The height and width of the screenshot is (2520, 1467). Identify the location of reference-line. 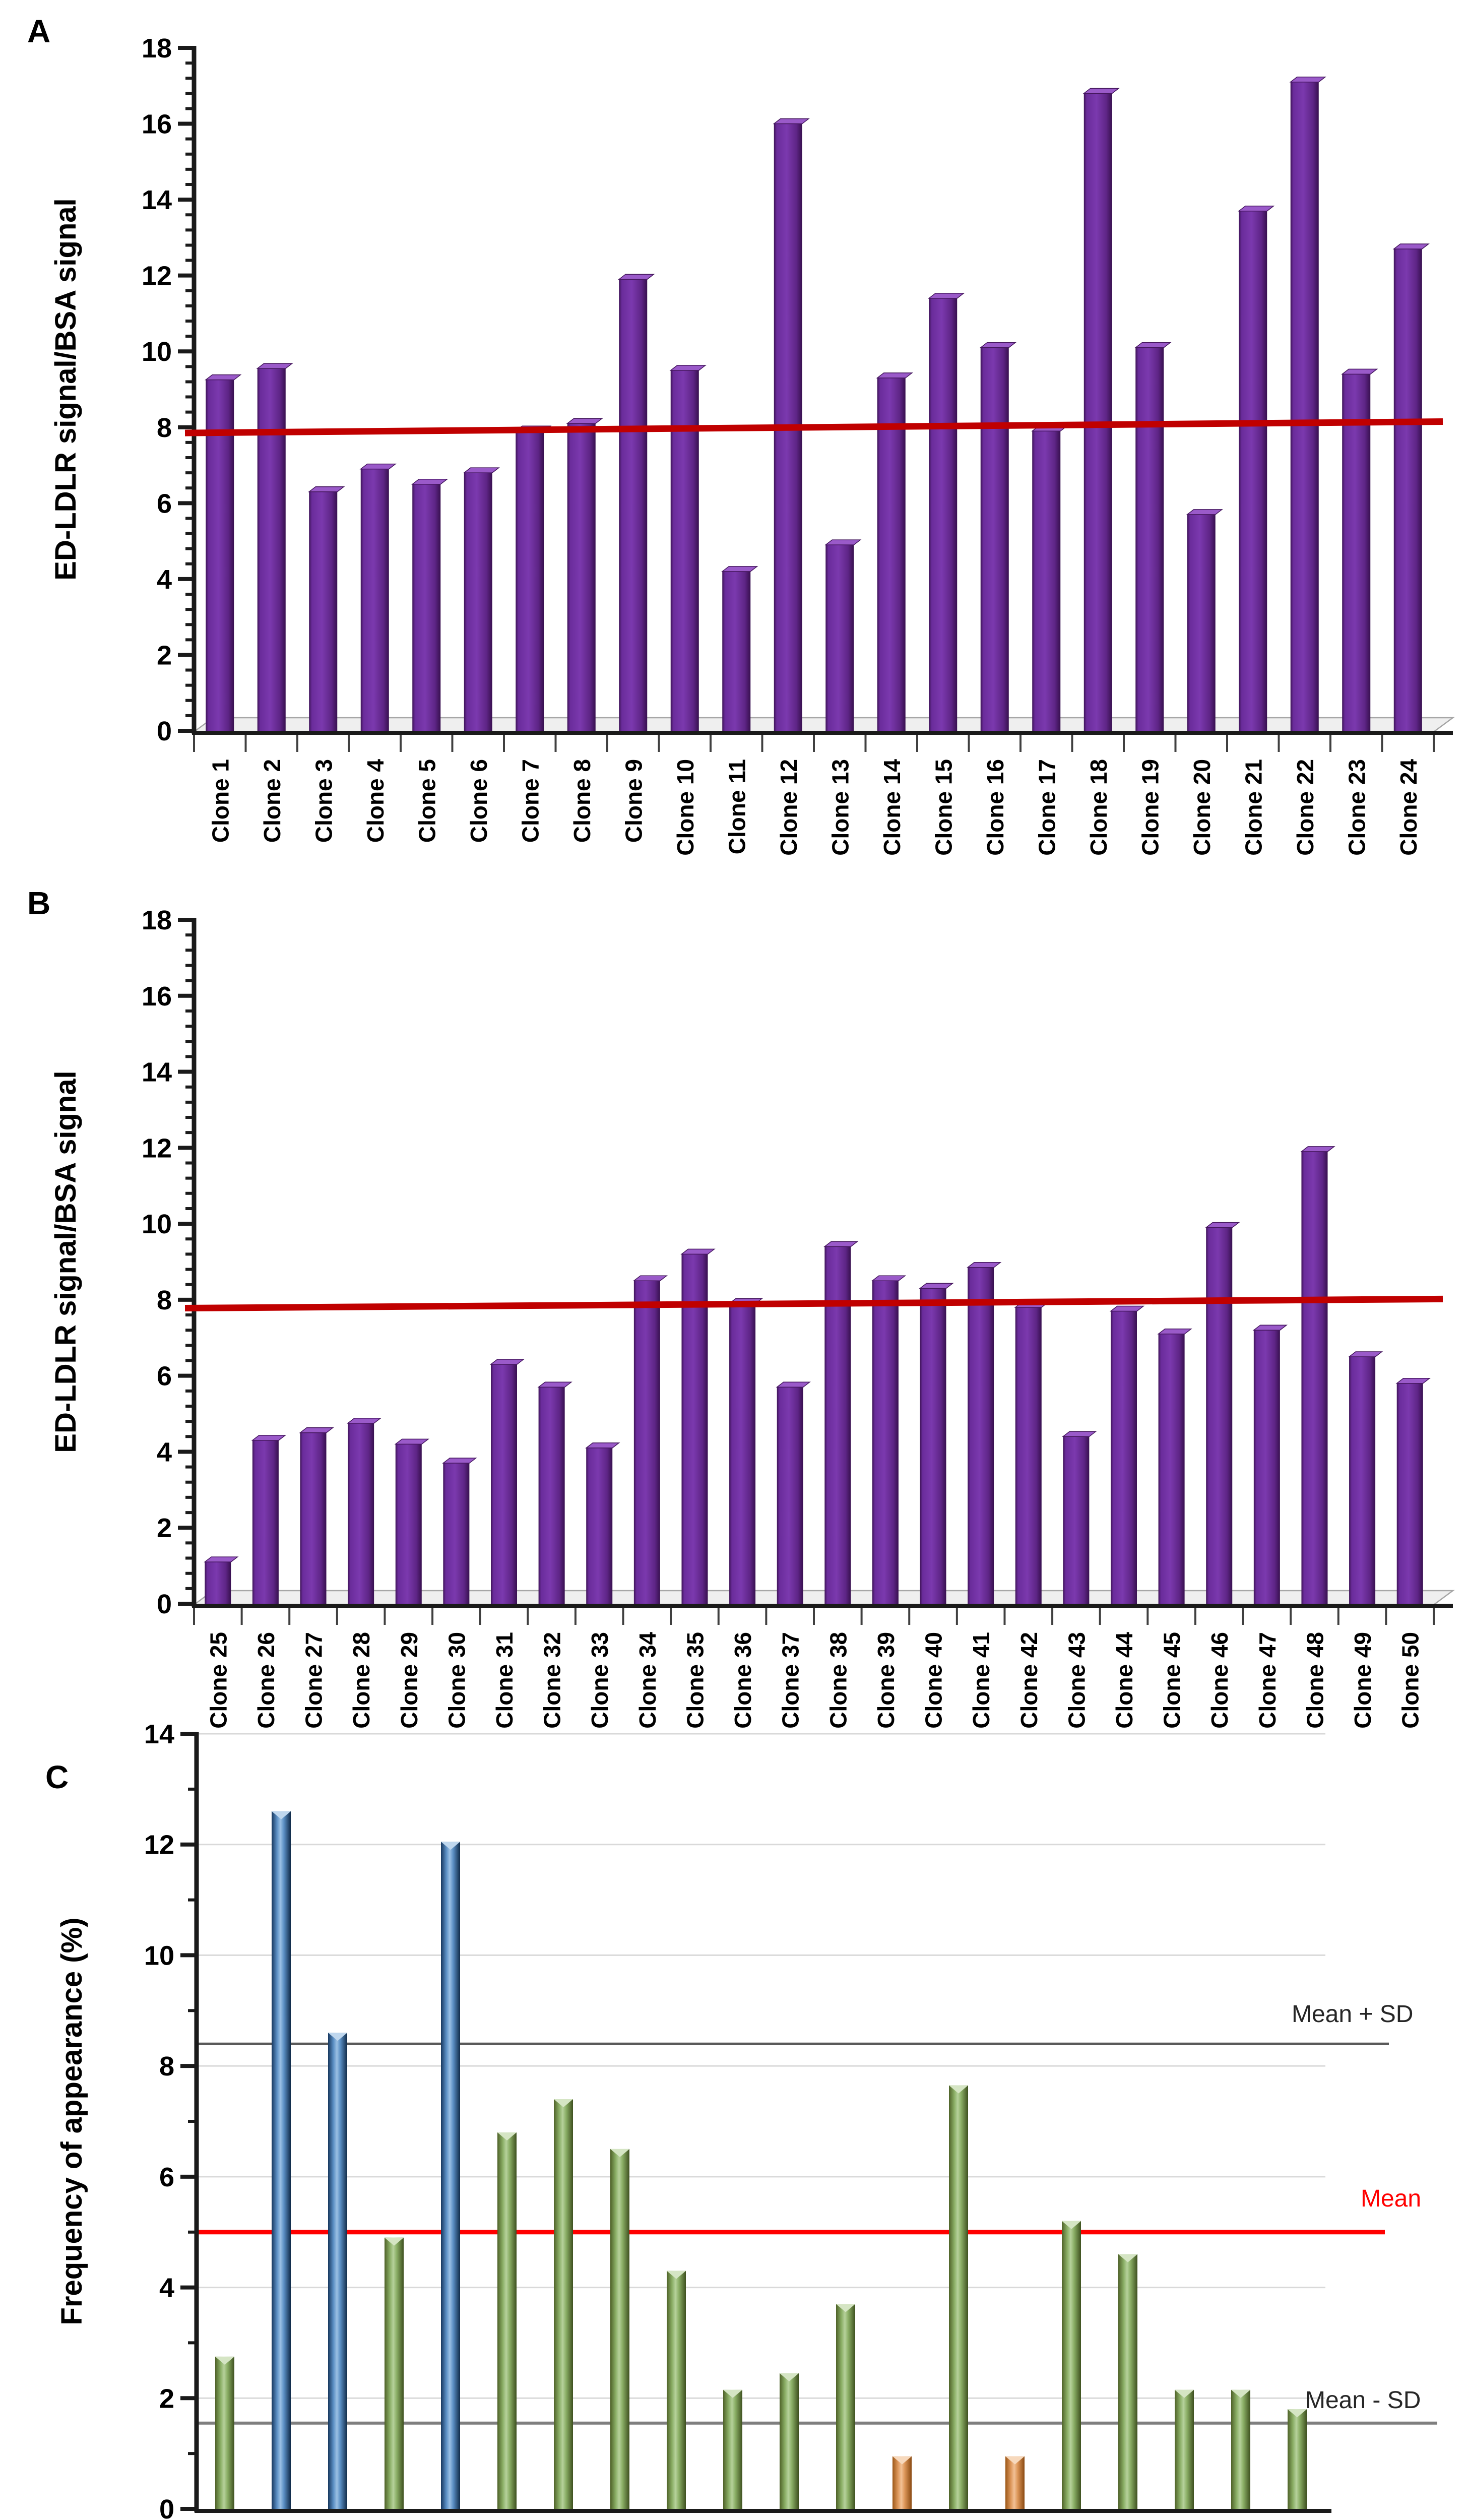
(813, 1303).